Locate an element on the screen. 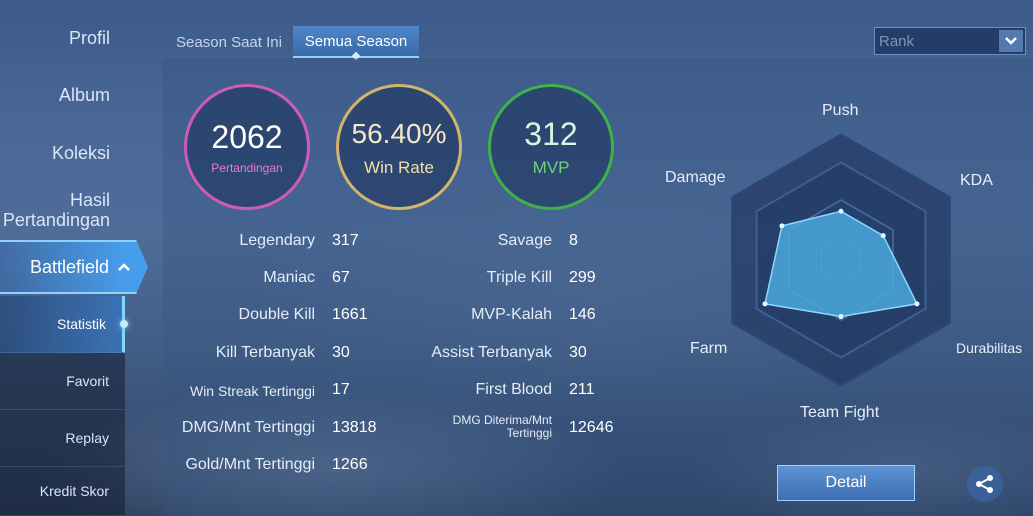  stat-value-triple-kill: 299 is located at coordinates (582, 277).